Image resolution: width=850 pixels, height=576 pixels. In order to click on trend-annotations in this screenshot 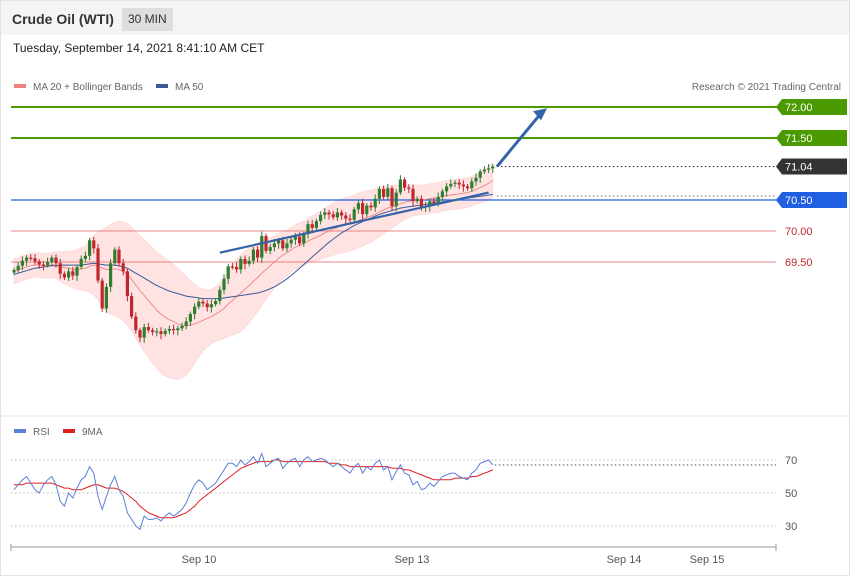, I will do `click(383, 181)`.